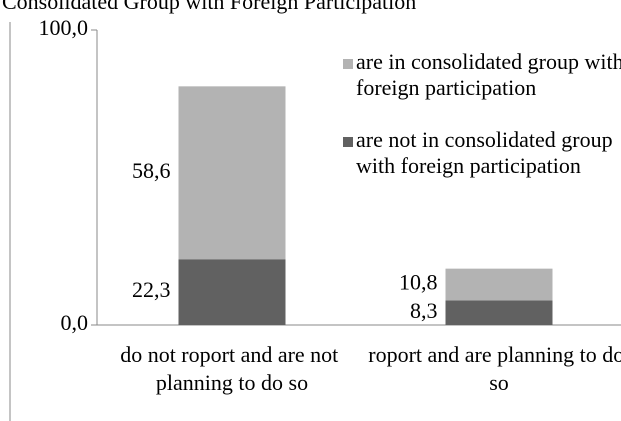 Image resolution: width=621 pixels, height=421 pixels. What do you see at coordinates (64, 27) in the screenshot?
I see `y-tick-label: 100,0` at bounding box center [64, 27].